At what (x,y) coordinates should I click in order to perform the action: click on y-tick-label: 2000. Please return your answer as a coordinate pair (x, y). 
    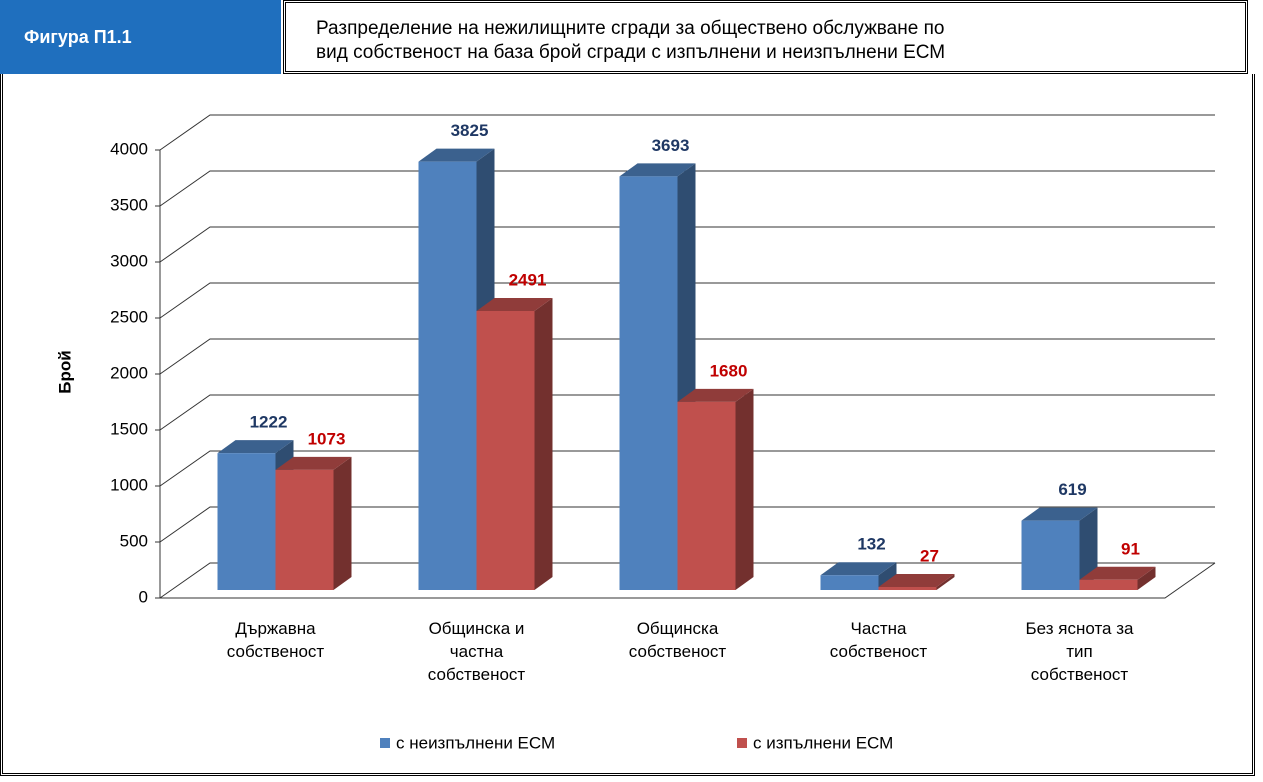
    Looking at the image, I should click on (129, 372).